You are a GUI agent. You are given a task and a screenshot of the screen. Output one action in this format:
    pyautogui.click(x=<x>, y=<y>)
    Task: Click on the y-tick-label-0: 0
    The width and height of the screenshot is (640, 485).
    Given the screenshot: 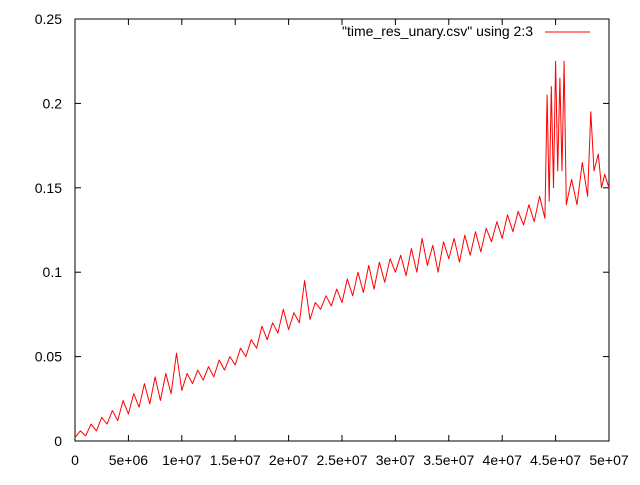 What is the action you would take?
    pyautogui.click(x=58, y=441)
    